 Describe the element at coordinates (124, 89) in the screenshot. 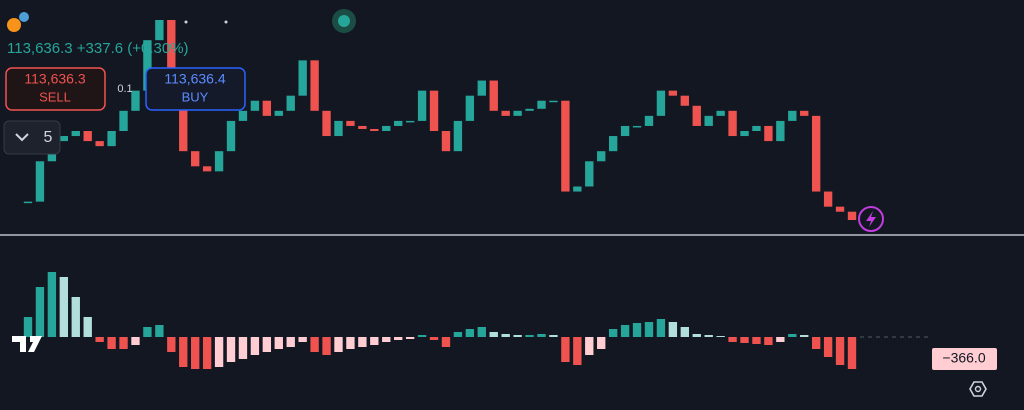

I see `quantity: 0.1` at that location.